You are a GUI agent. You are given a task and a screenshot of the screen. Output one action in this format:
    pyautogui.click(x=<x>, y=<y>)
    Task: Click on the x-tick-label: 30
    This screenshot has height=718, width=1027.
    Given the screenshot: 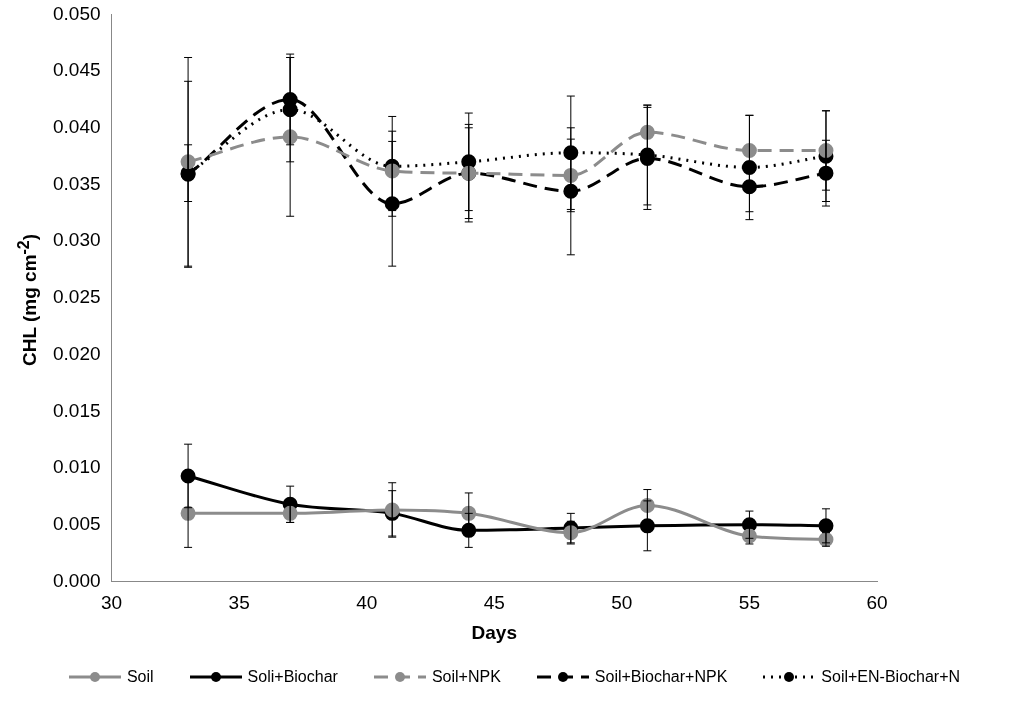 What is the action you would take?
    pyautogui.click(x=111, y=603)
    